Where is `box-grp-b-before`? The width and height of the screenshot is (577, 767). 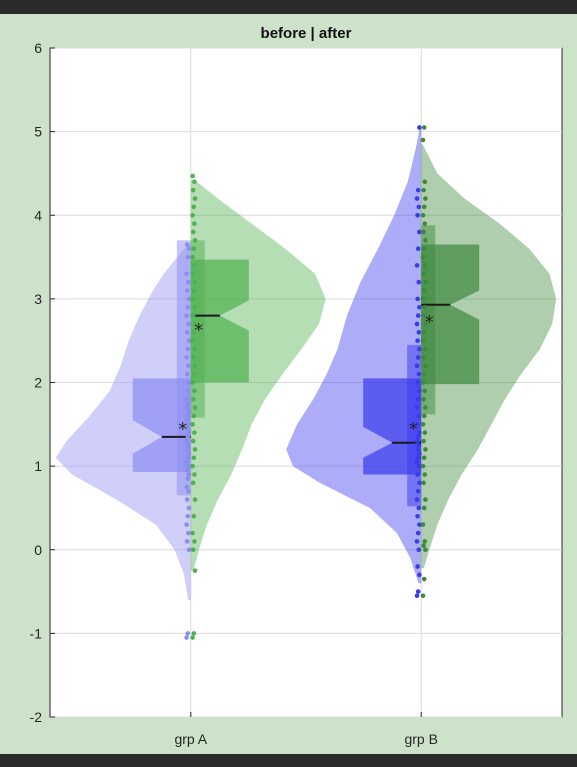 box-grp-b-before is located at coordinates (392, 426).